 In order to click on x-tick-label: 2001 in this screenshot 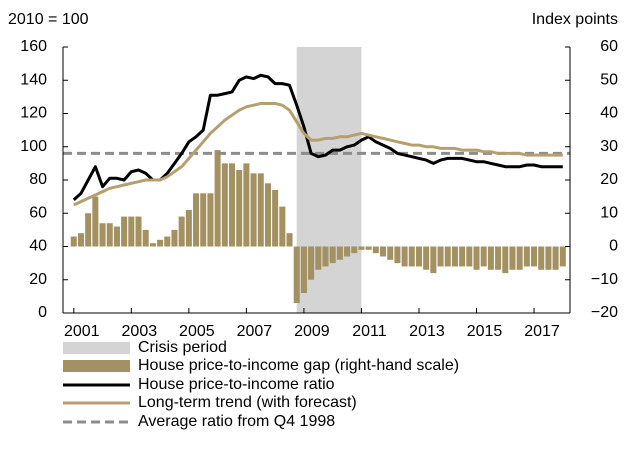, I will do `click(82, 331)`.